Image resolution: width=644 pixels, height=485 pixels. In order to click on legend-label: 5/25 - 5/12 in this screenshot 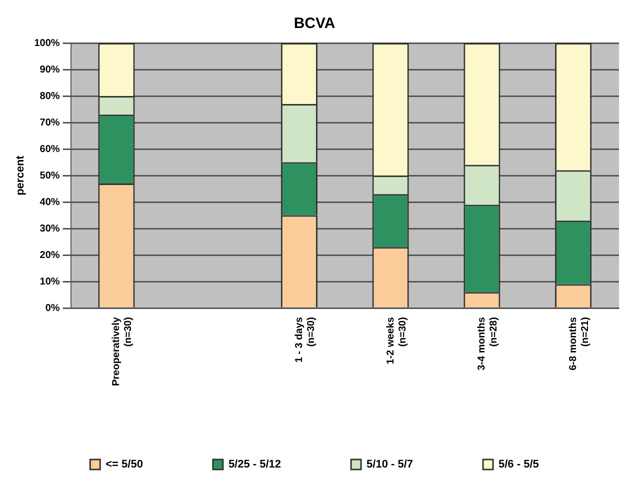, I will do `click(255, 464)`.